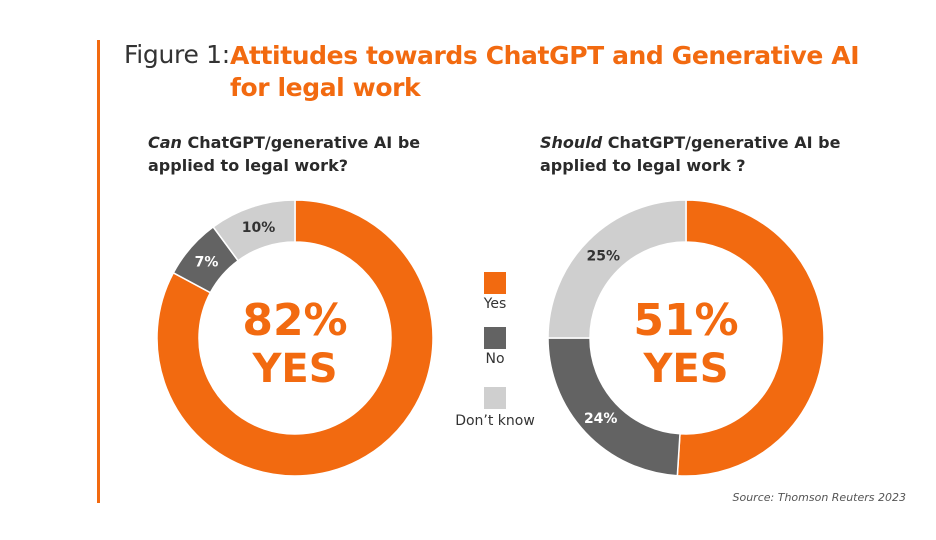 Image resolution: width=936 pixels, height=540 pixels. Describe the element at coordinates (294, 369) in the screenshot. I see `center-label-can: YES` at that location.